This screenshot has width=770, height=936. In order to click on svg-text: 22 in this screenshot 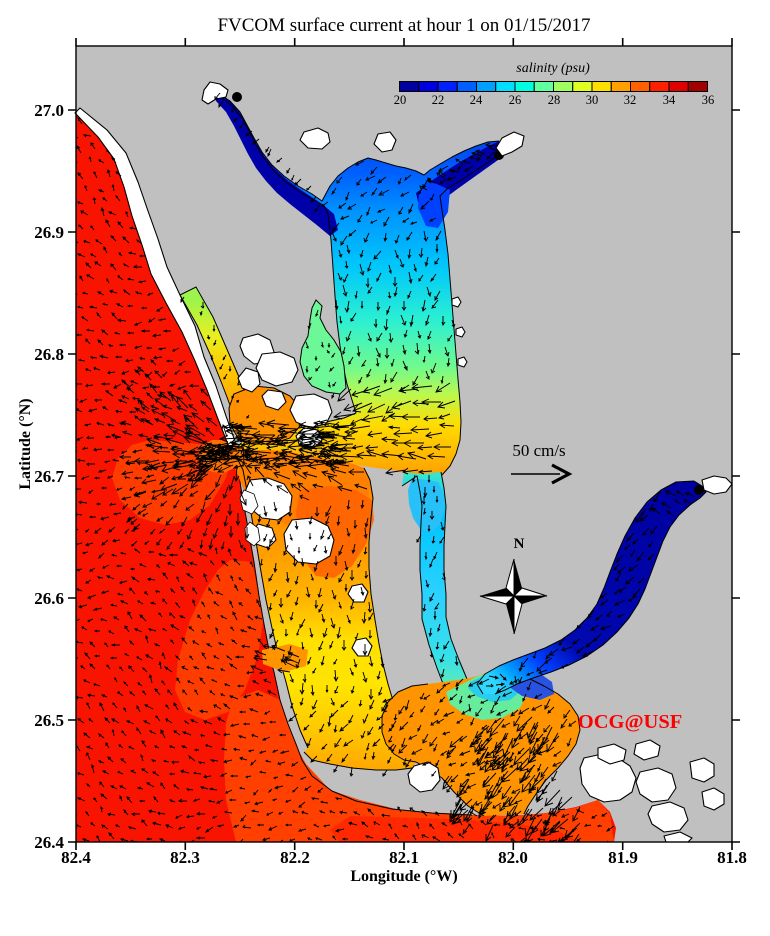, I will do `click(438, 100)`.